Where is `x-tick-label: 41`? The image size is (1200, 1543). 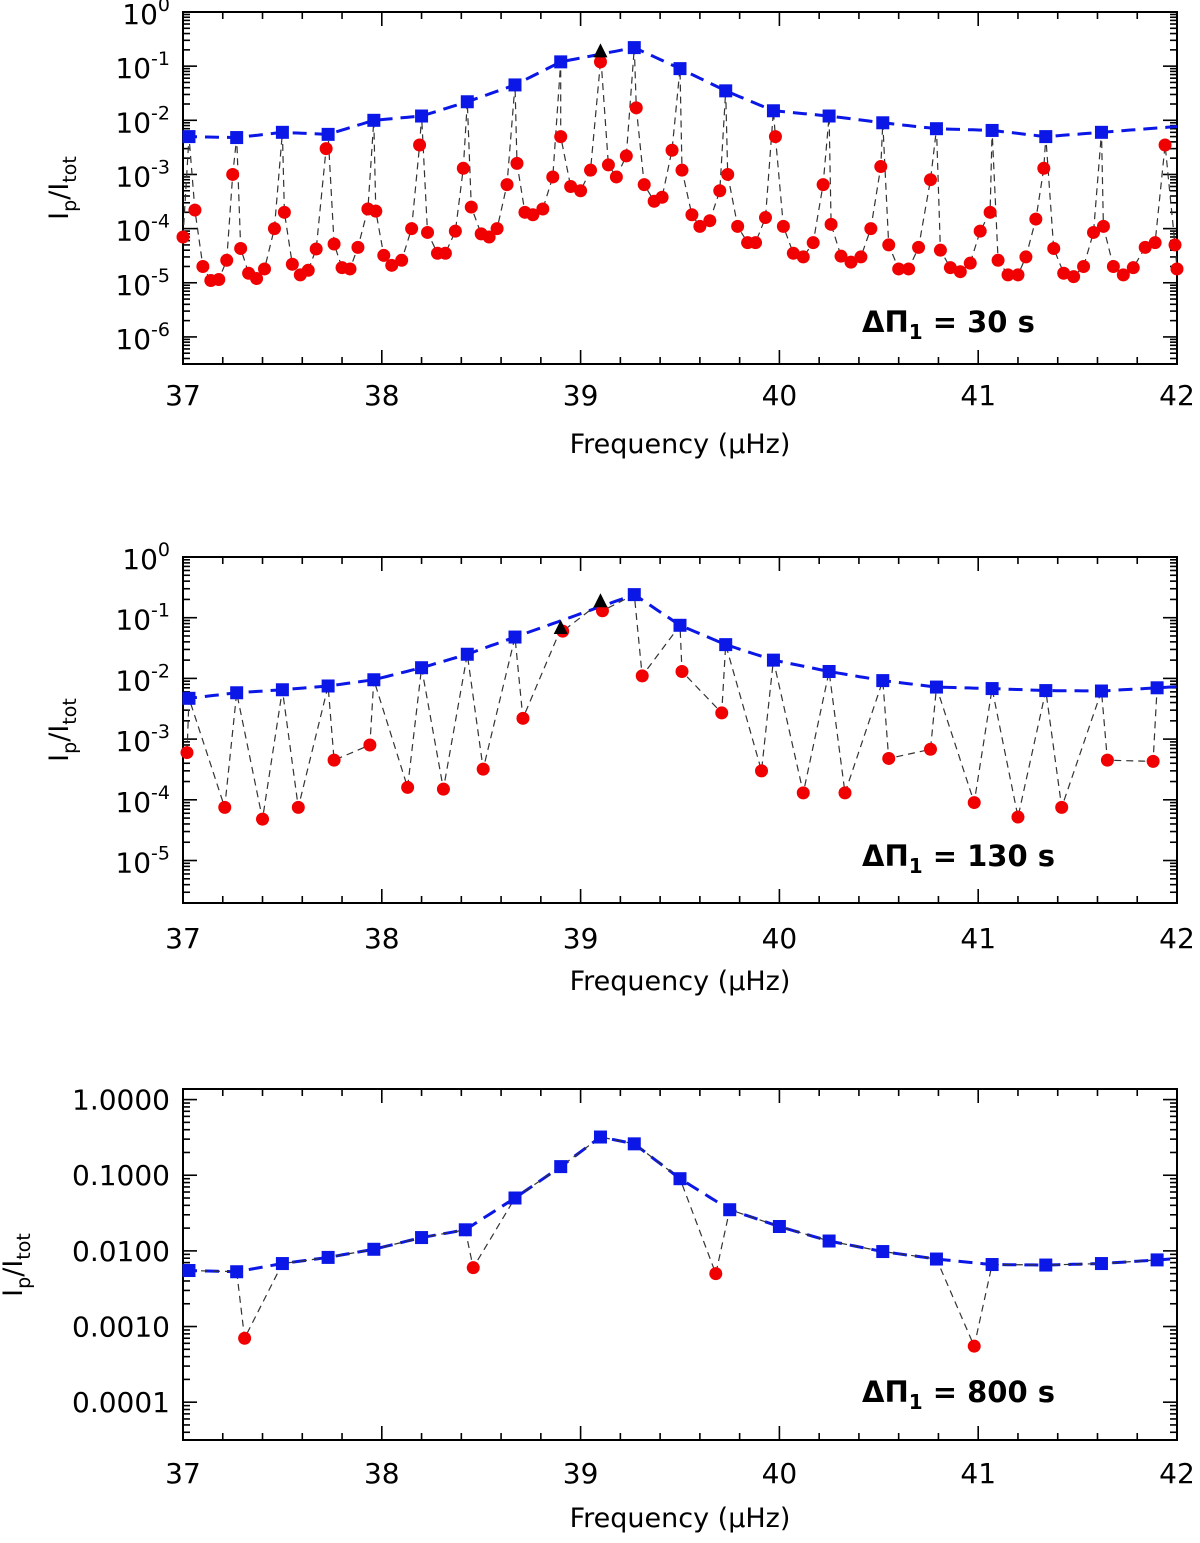
x-tick-label: 41 is located at coordinates (978, 938).